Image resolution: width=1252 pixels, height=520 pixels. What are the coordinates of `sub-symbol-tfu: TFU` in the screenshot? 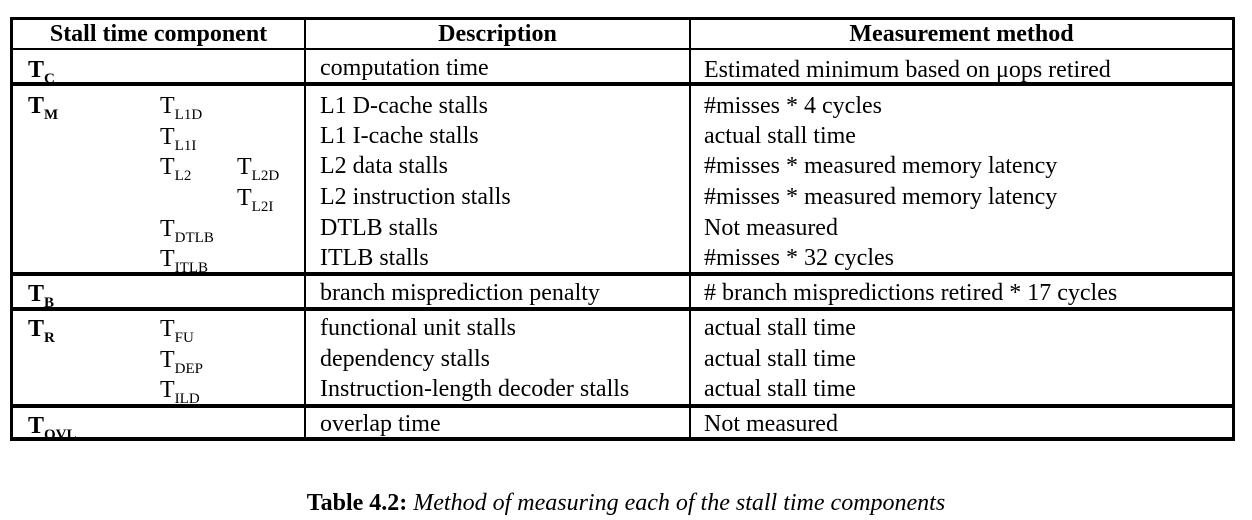 It's located at (177, 331).